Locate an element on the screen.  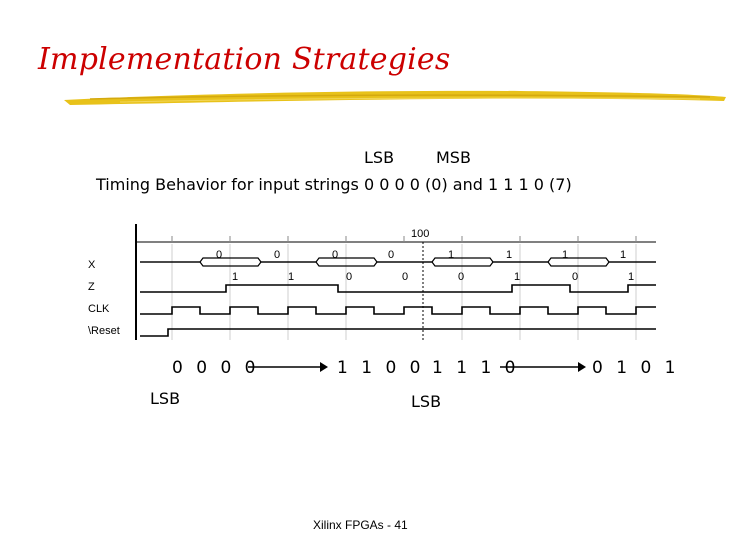
slide-footer: Xilinx FPGAs - 41 is located at coordinates (360, 525).